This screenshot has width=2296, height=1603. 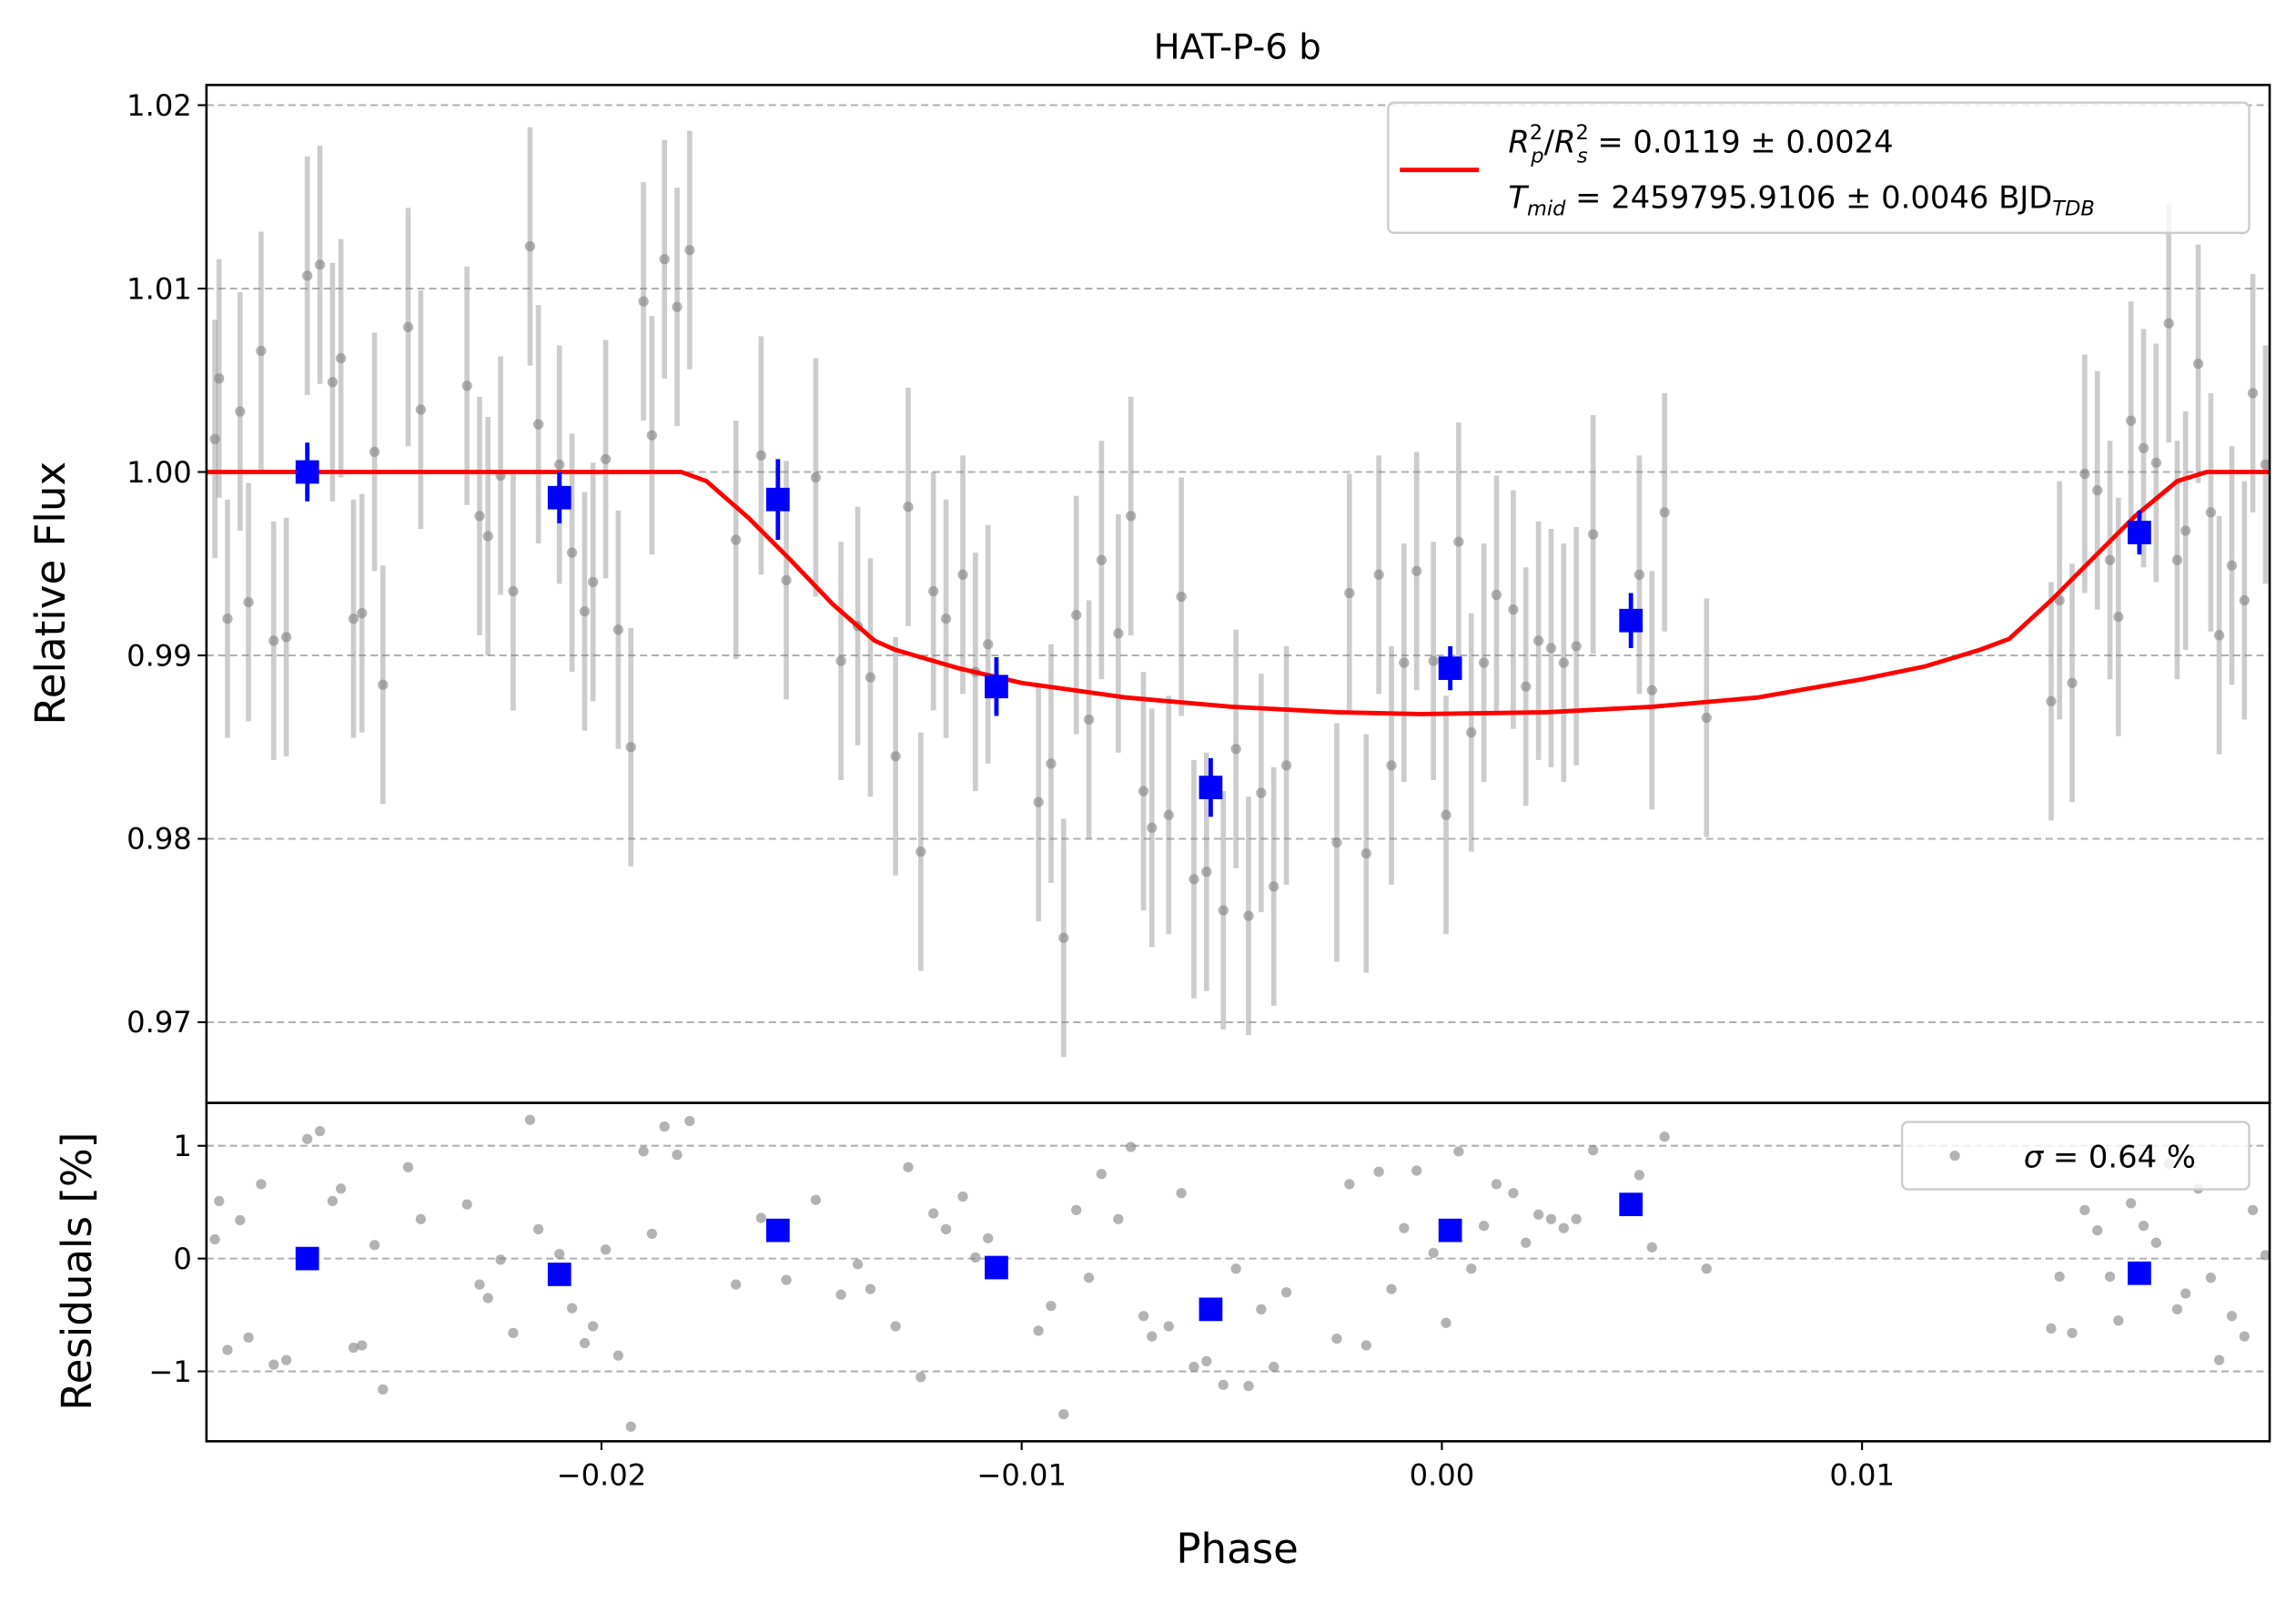 I want to click on y-axis-label: Relative Flux, so click(x=51, y=593).